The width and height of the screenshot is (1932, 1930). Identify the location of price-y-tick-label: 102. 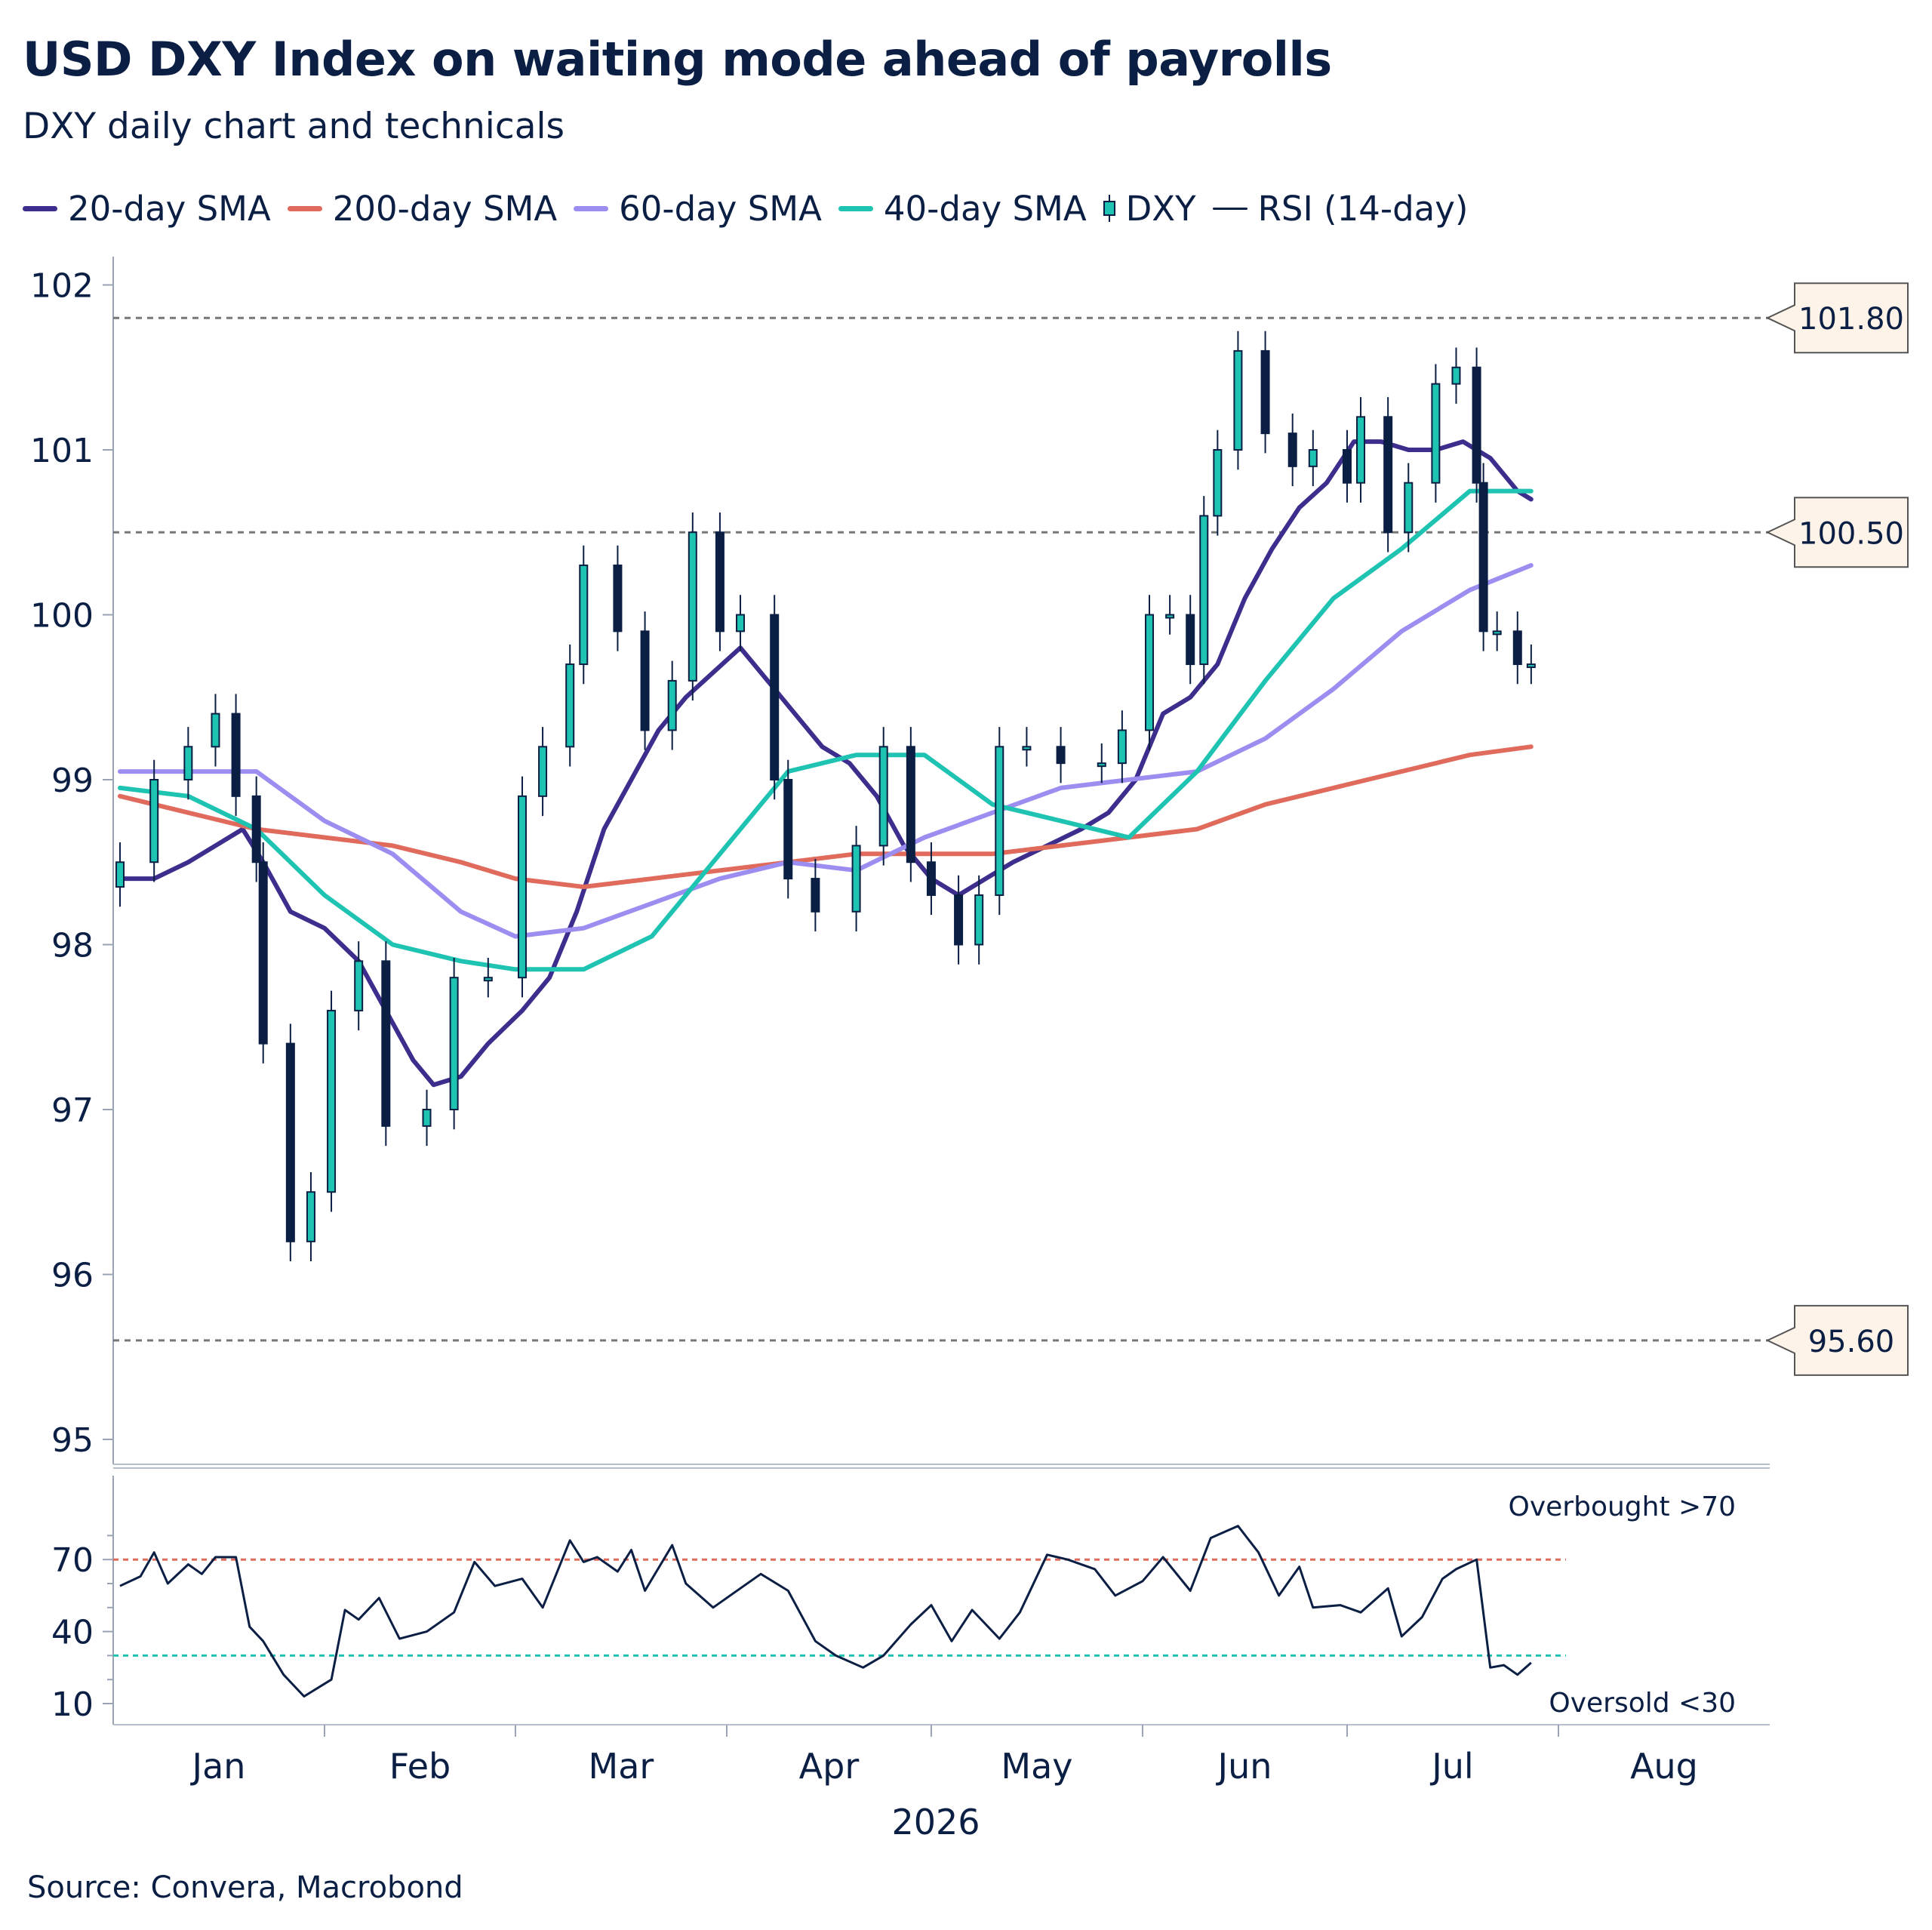
(62, 287).